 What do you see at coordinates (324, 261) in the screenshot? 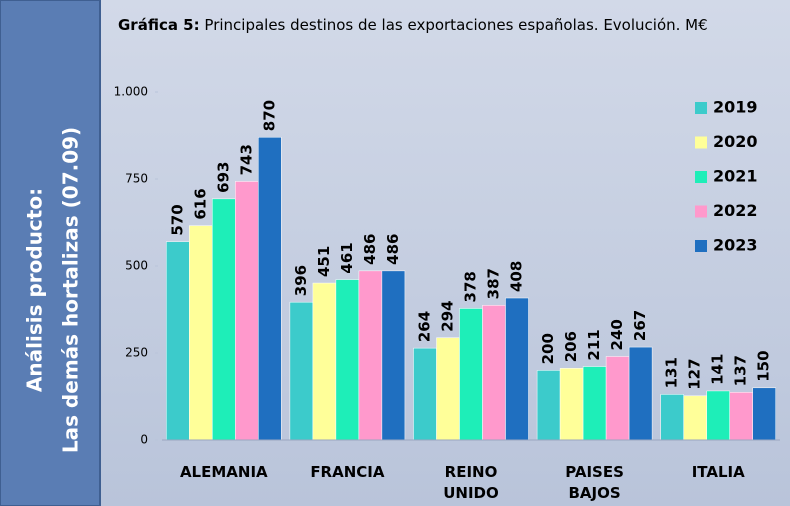
I see `data-label: 451` at bounding box center [324, 261].